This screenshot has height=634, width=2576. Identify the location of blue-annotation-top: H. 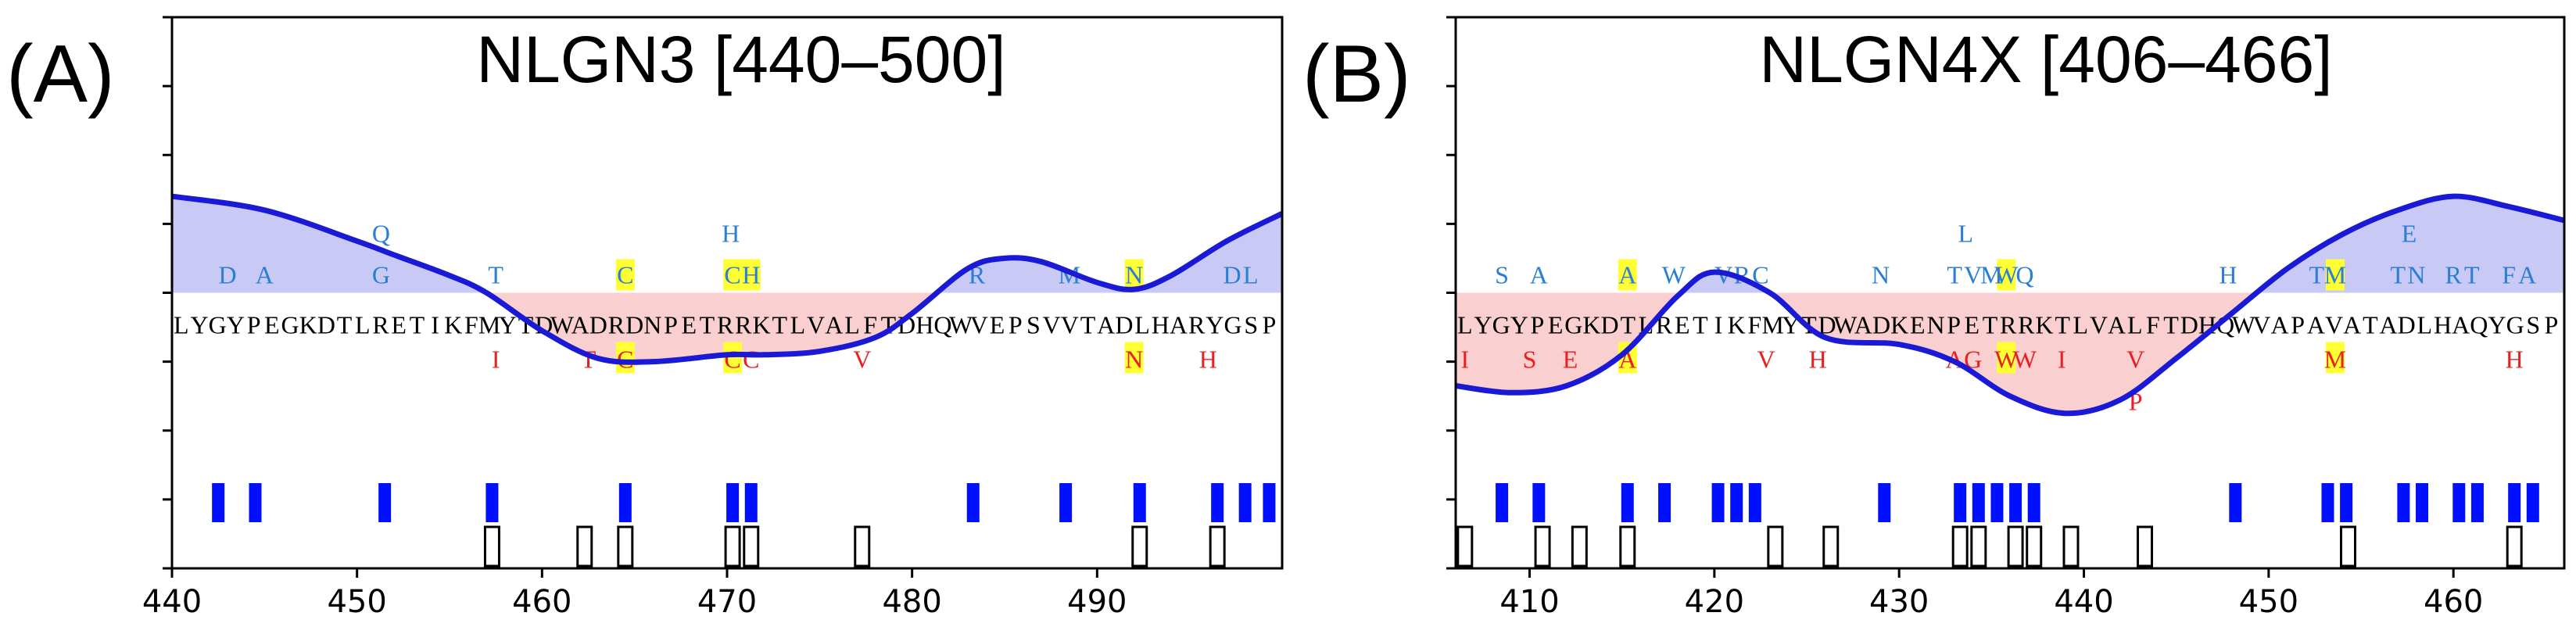
(731, 234).